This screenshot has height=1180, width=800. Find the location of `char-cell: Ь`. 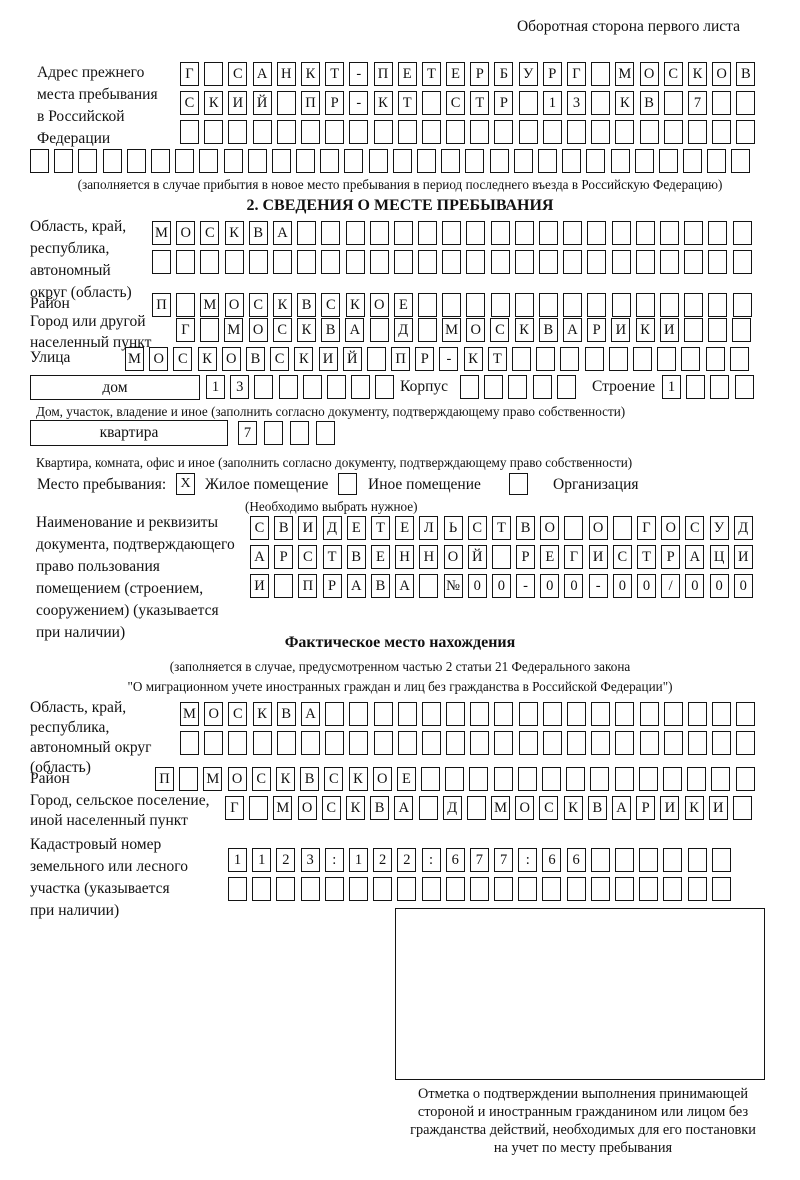

char-cell: Ь is located at coordinates (453, 528).